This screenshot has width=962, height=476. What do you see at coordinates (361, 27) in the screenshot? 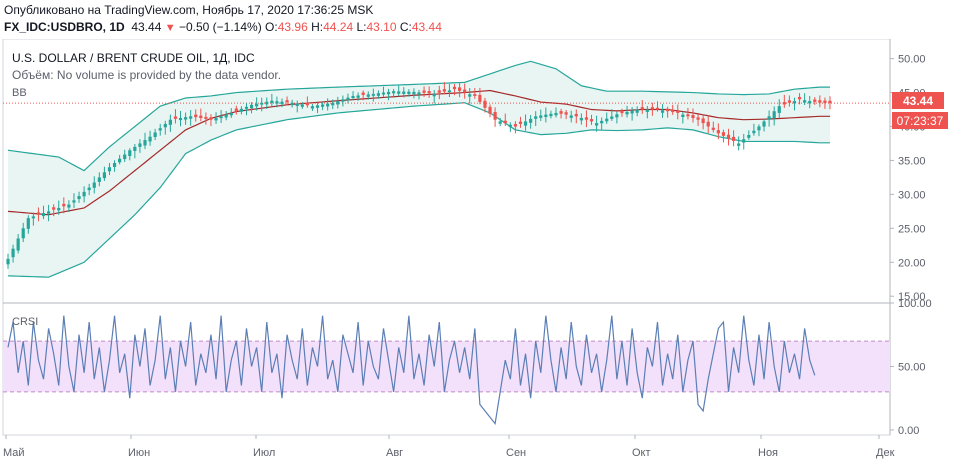
I see `low-label: L:` at bounding box center [361, 27].